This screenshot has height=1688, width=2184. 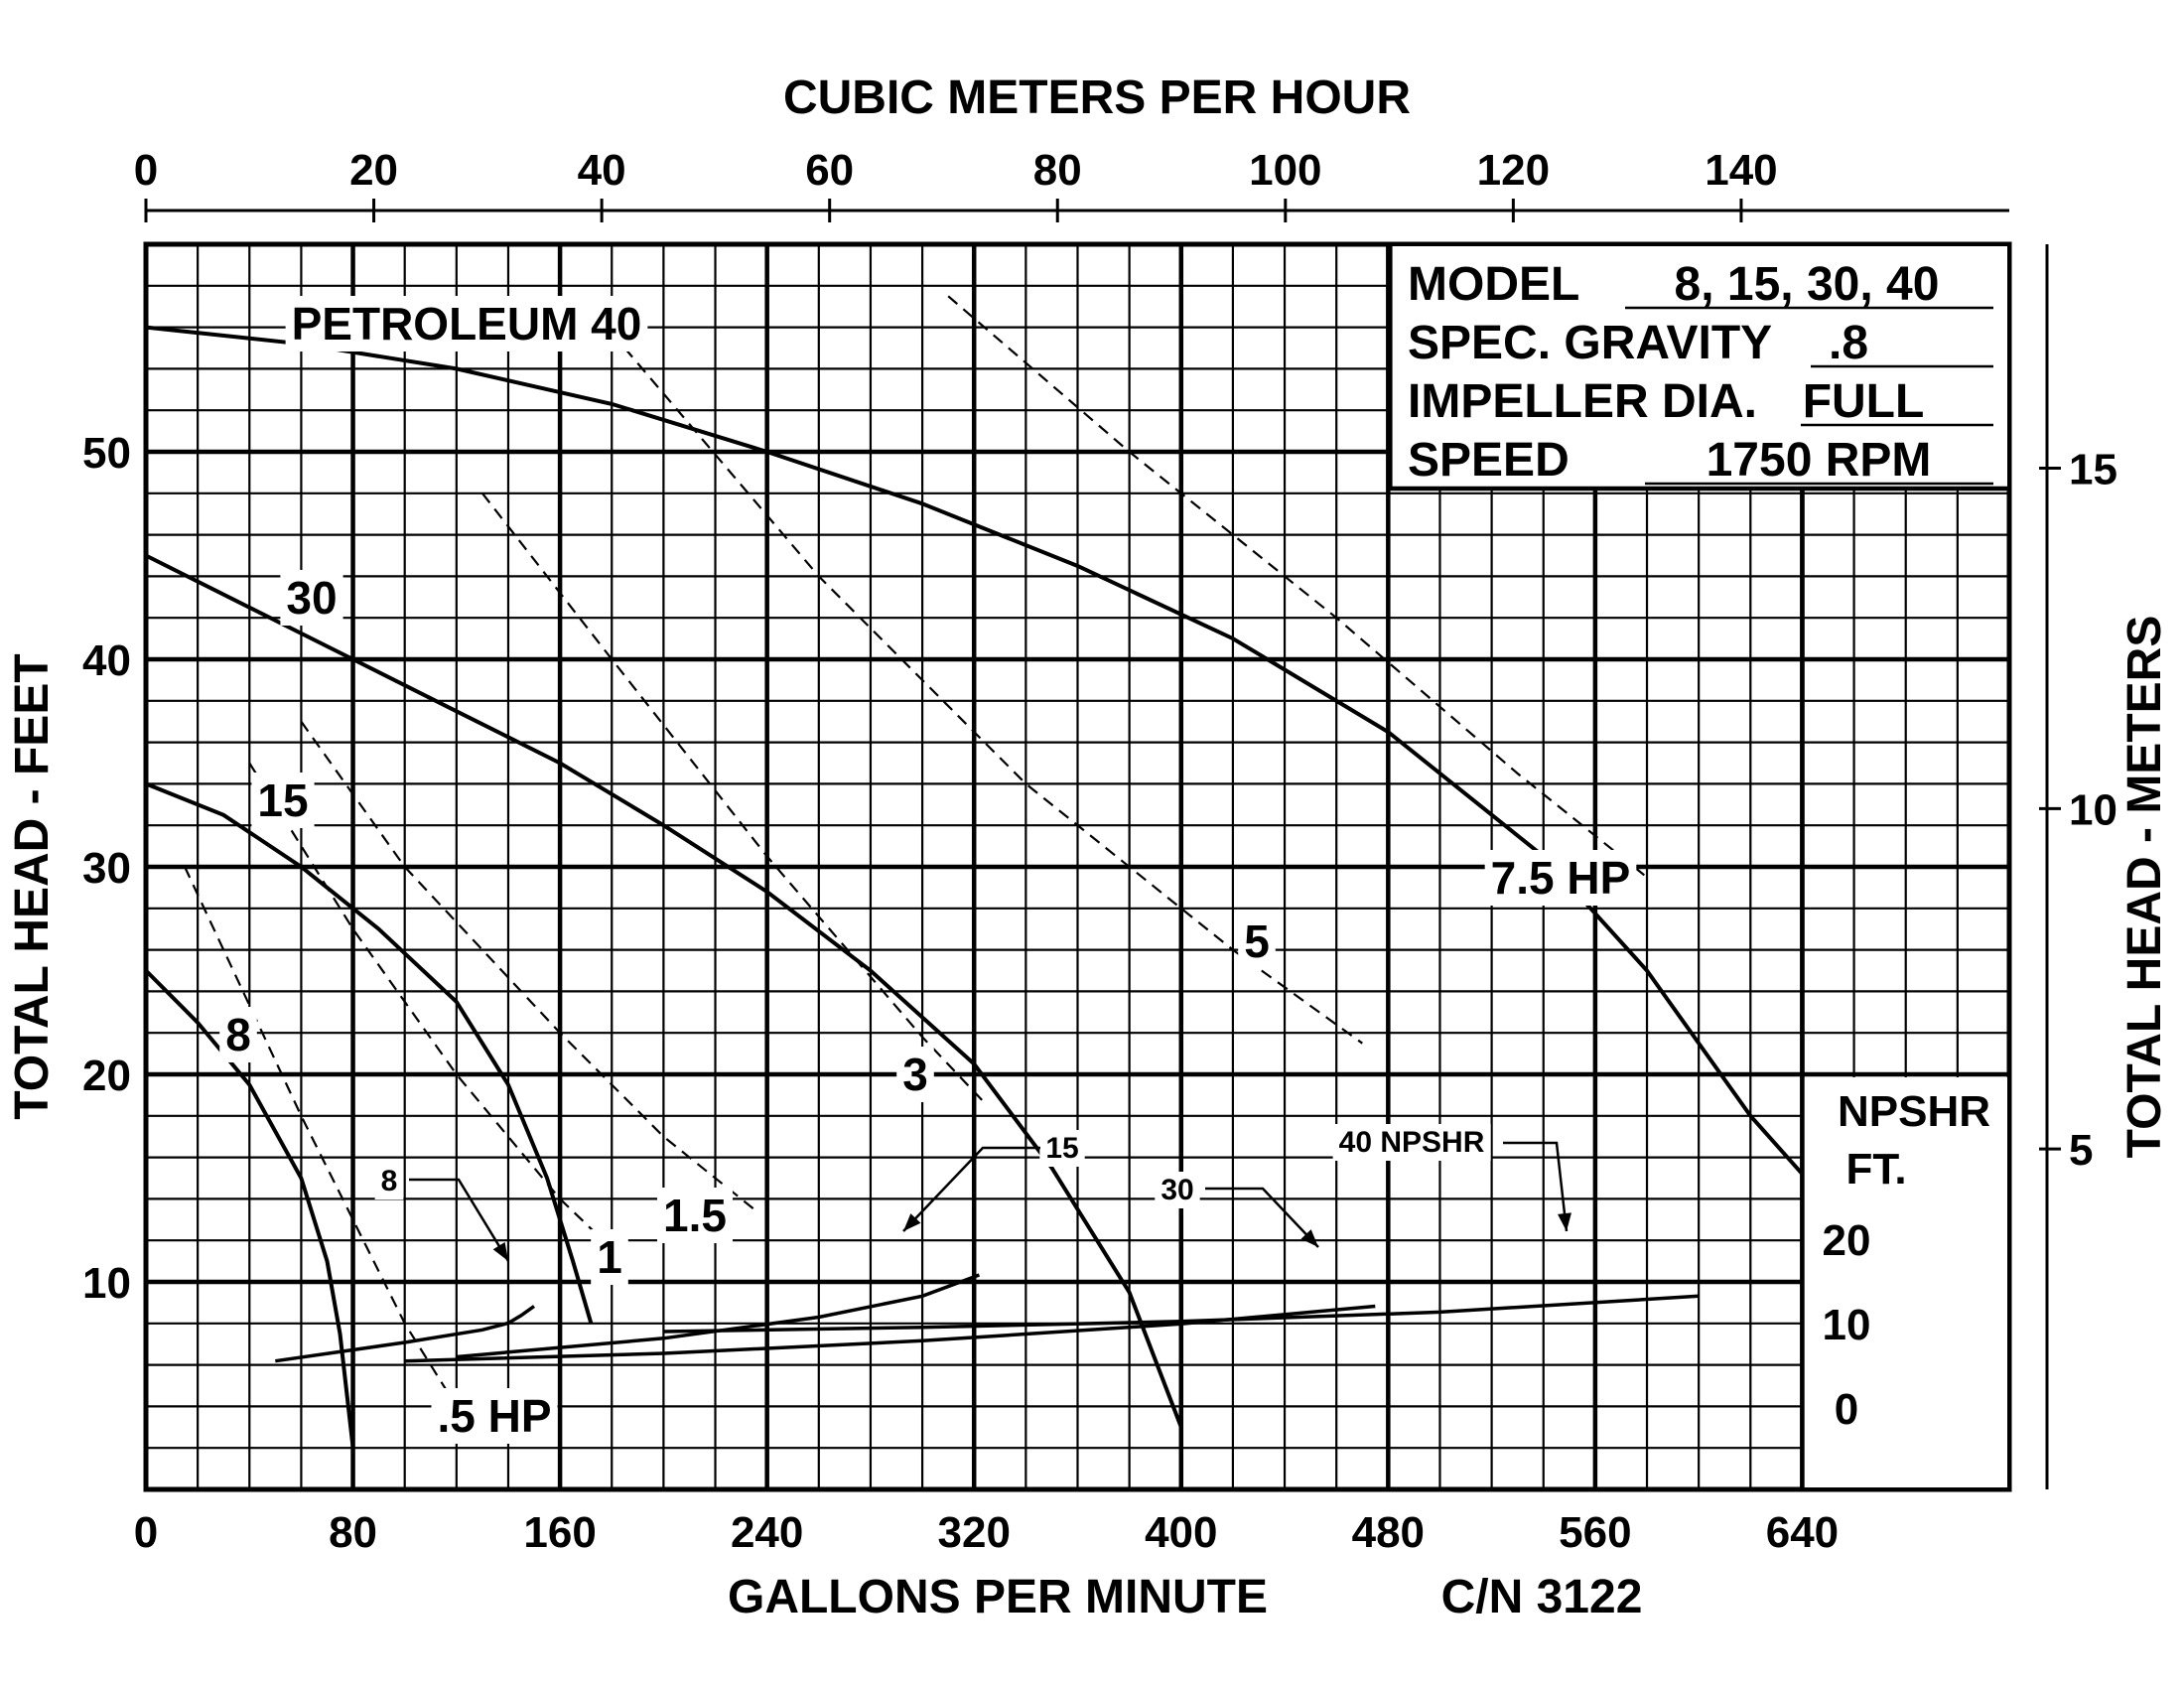 I want to click on top-tick-label: 0, so click(x=146, y=170).